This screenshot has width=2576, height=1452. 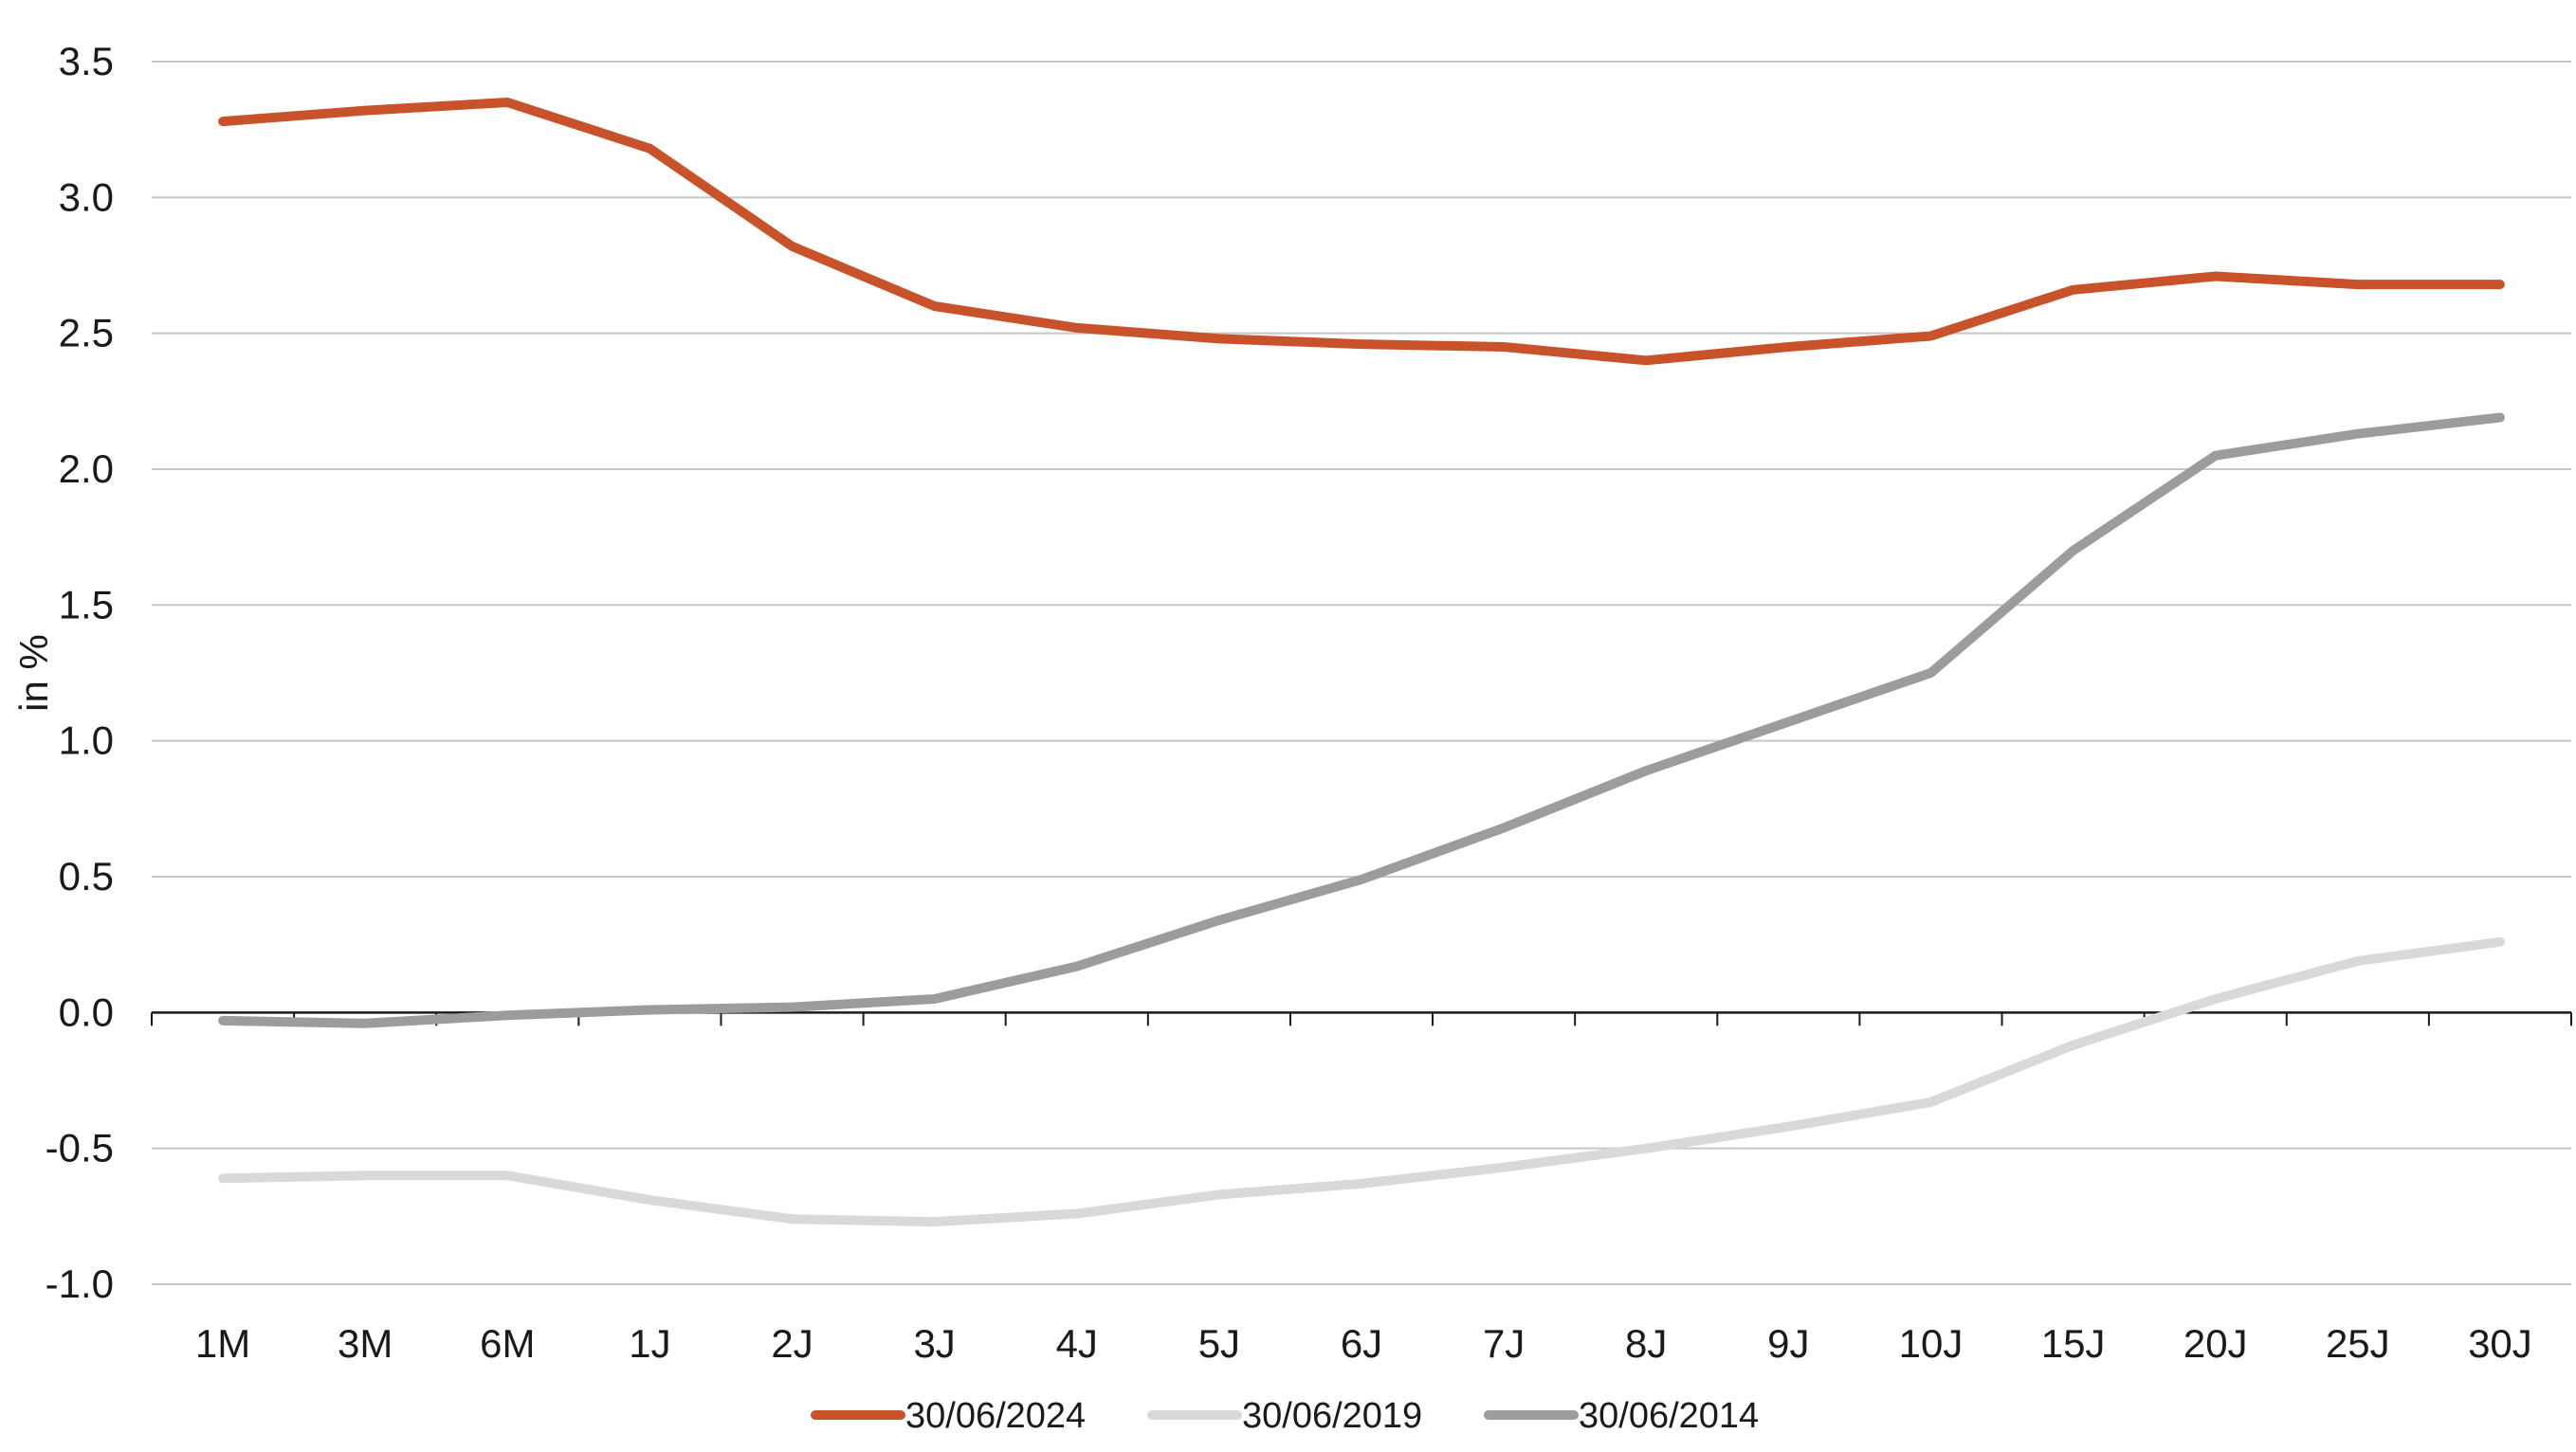 I want to click on x-tick-label: 3J, so click(x=934, y=1343).